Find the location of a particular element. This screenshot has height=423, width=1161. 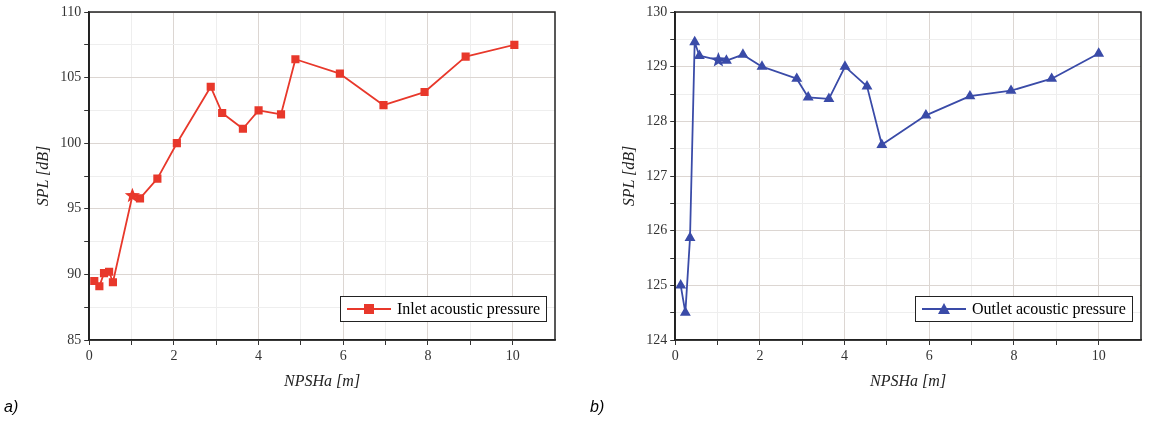

legend-label: Inlet acoustic pressure is located at coordinates (469, 309).